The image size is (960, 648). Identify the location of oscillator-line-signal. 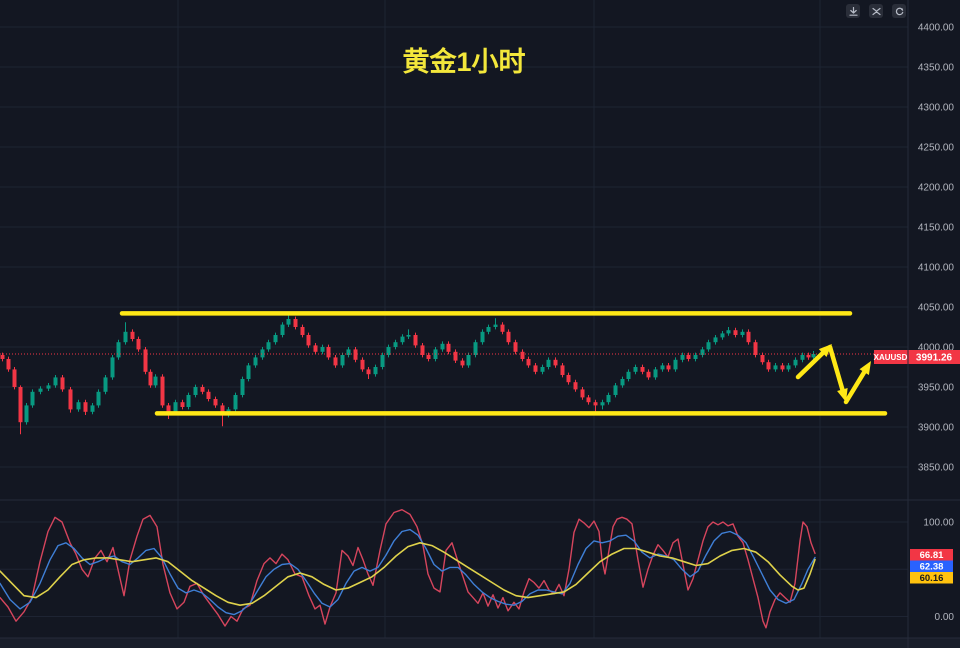
(408, 572).